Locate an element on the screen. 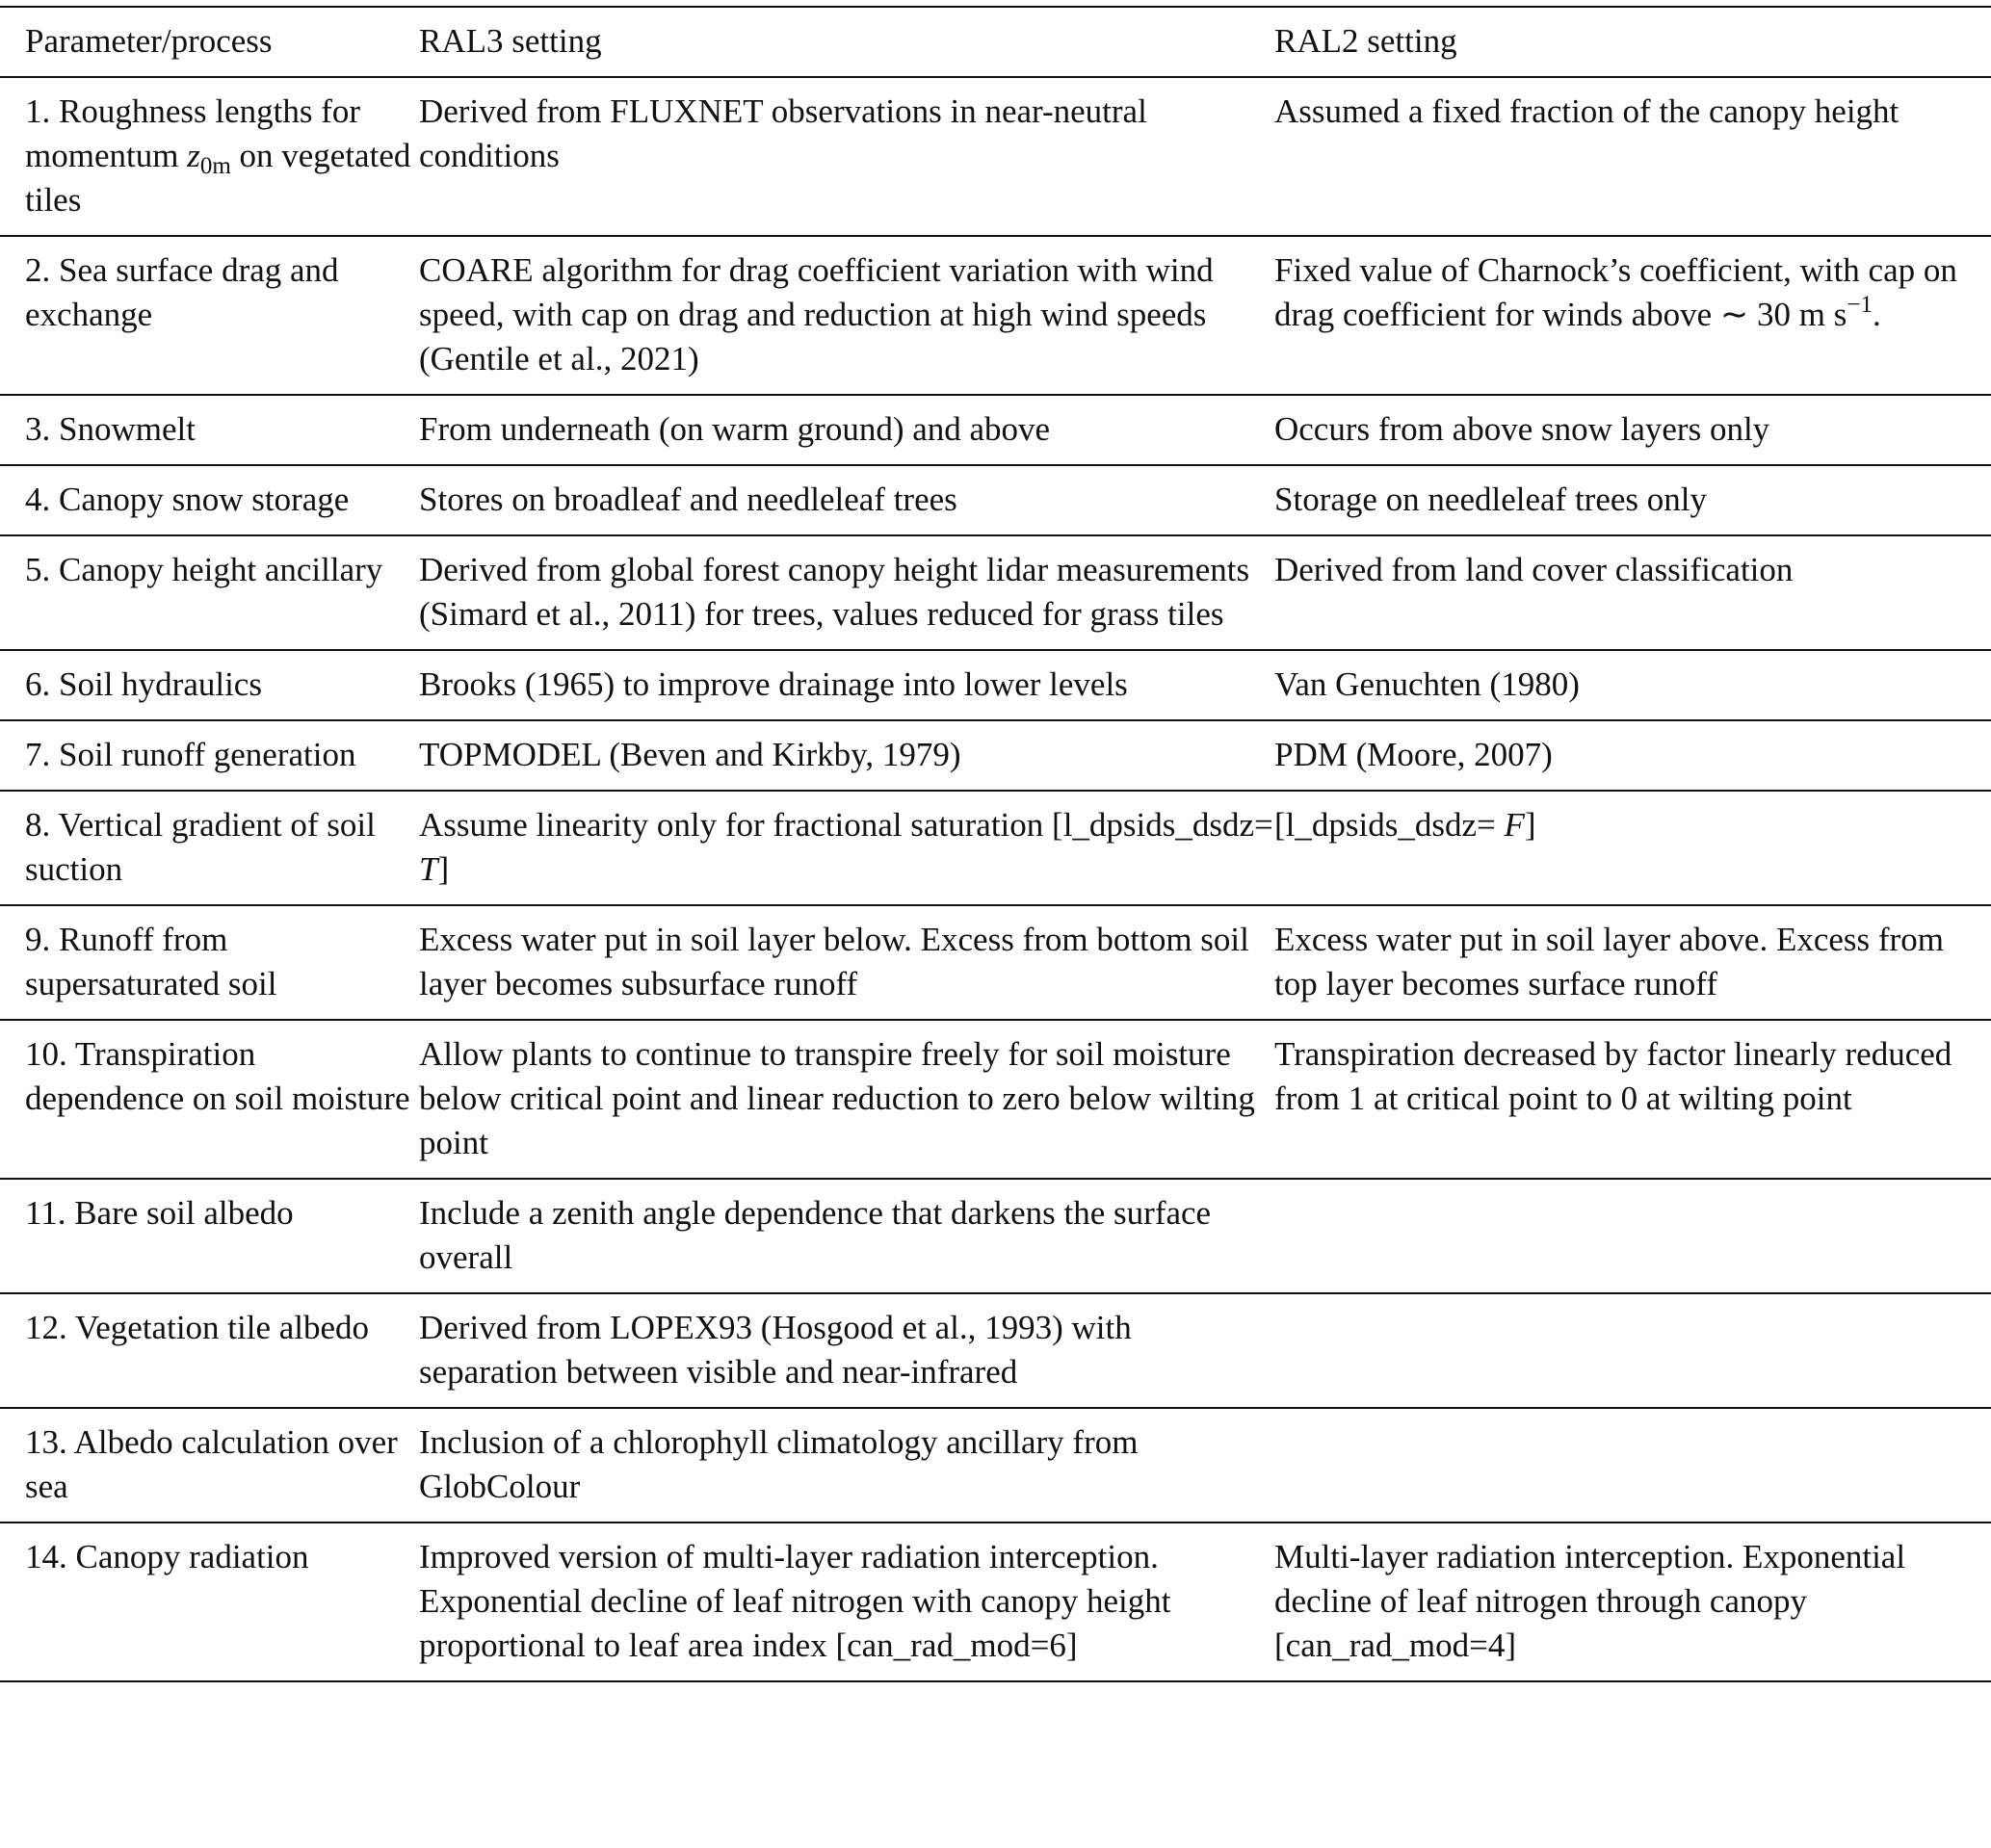 The height and width of the screenshot is (1848, 1991). cell-text: 7. Soil runoff generation is located at coordinates (190, 755).